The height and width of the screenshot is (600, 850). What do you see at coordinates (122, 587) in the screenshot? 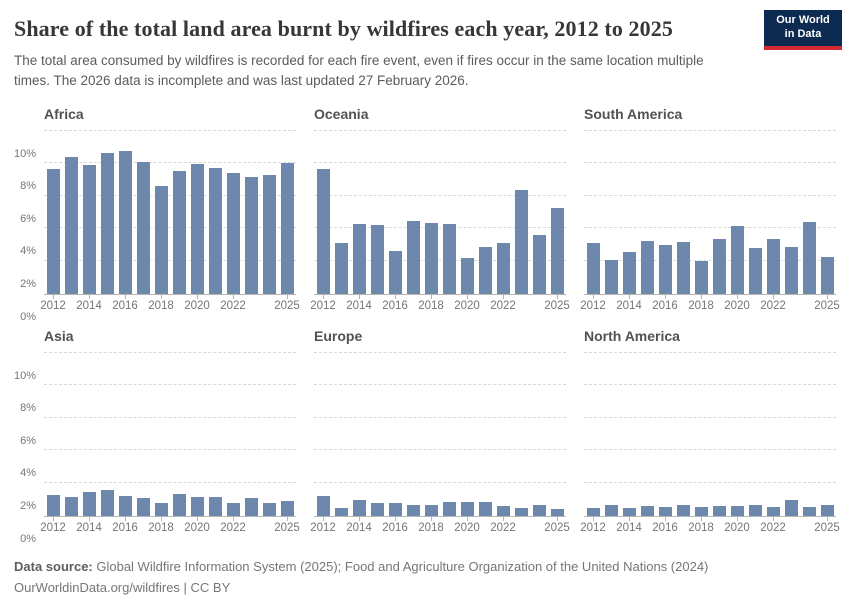
I see `owid-url-line: OurWorldinData.org/wildfires | CC BY` at bounding box center [122, 587].